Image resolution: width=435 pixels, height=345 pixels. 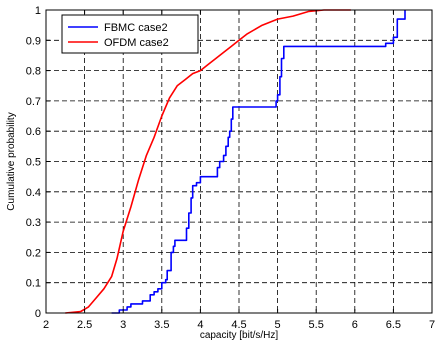 What do you see at coordinates (278, 325) in the screenshot?
I see `x-tick-label: 5` at bounding box center [278, 325].